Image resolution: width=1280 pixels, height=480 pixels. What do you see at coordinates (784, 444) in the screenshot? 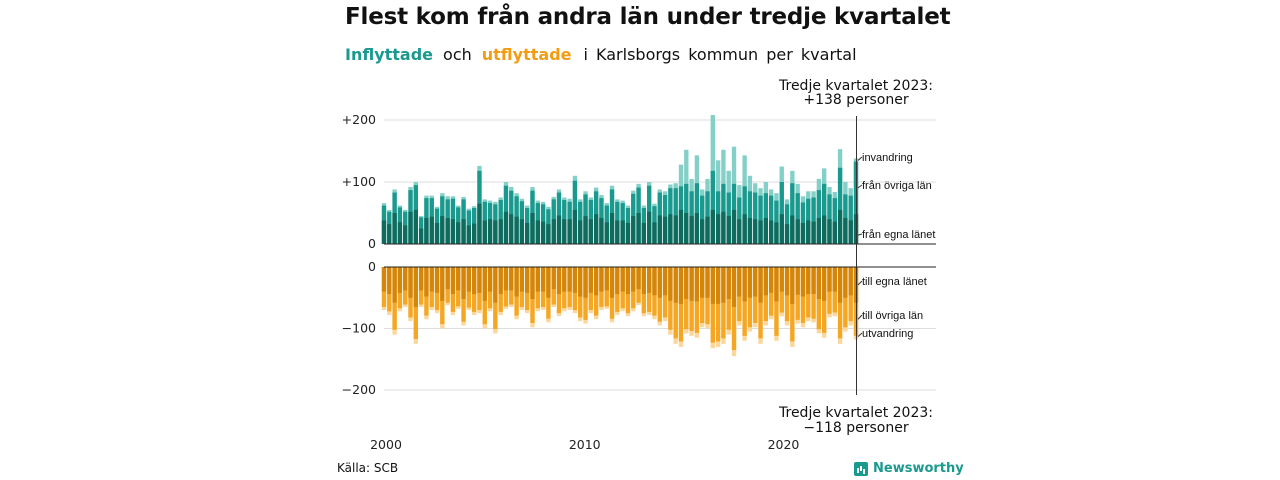
I see `x-tick-label: 2020` at bounding box center [784, 444].